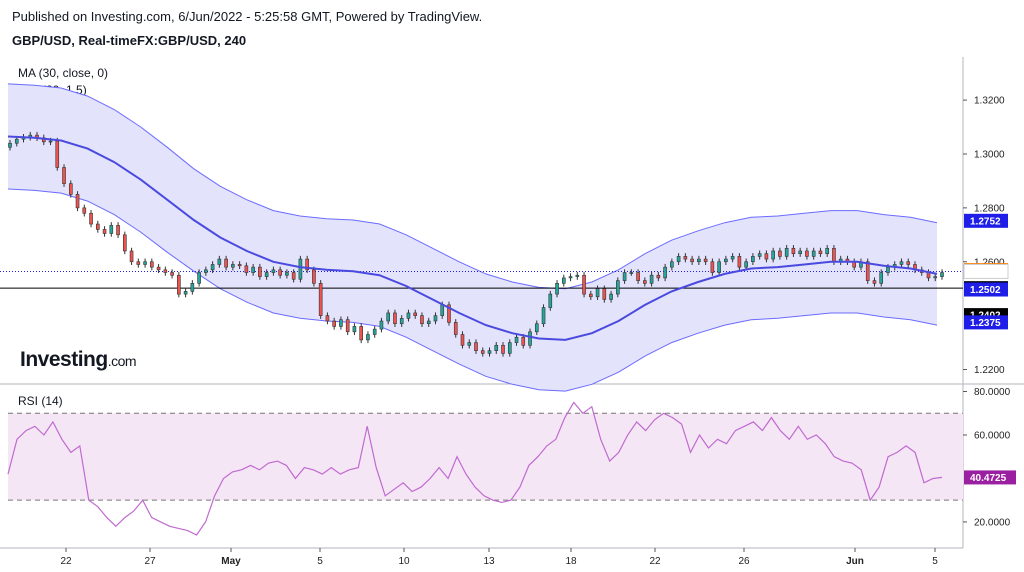  What do you see at coordinates (63, 73) in the screenshot?
I see `ma-legend: MA (30, close, 0)` at bounding box center [63, 73].